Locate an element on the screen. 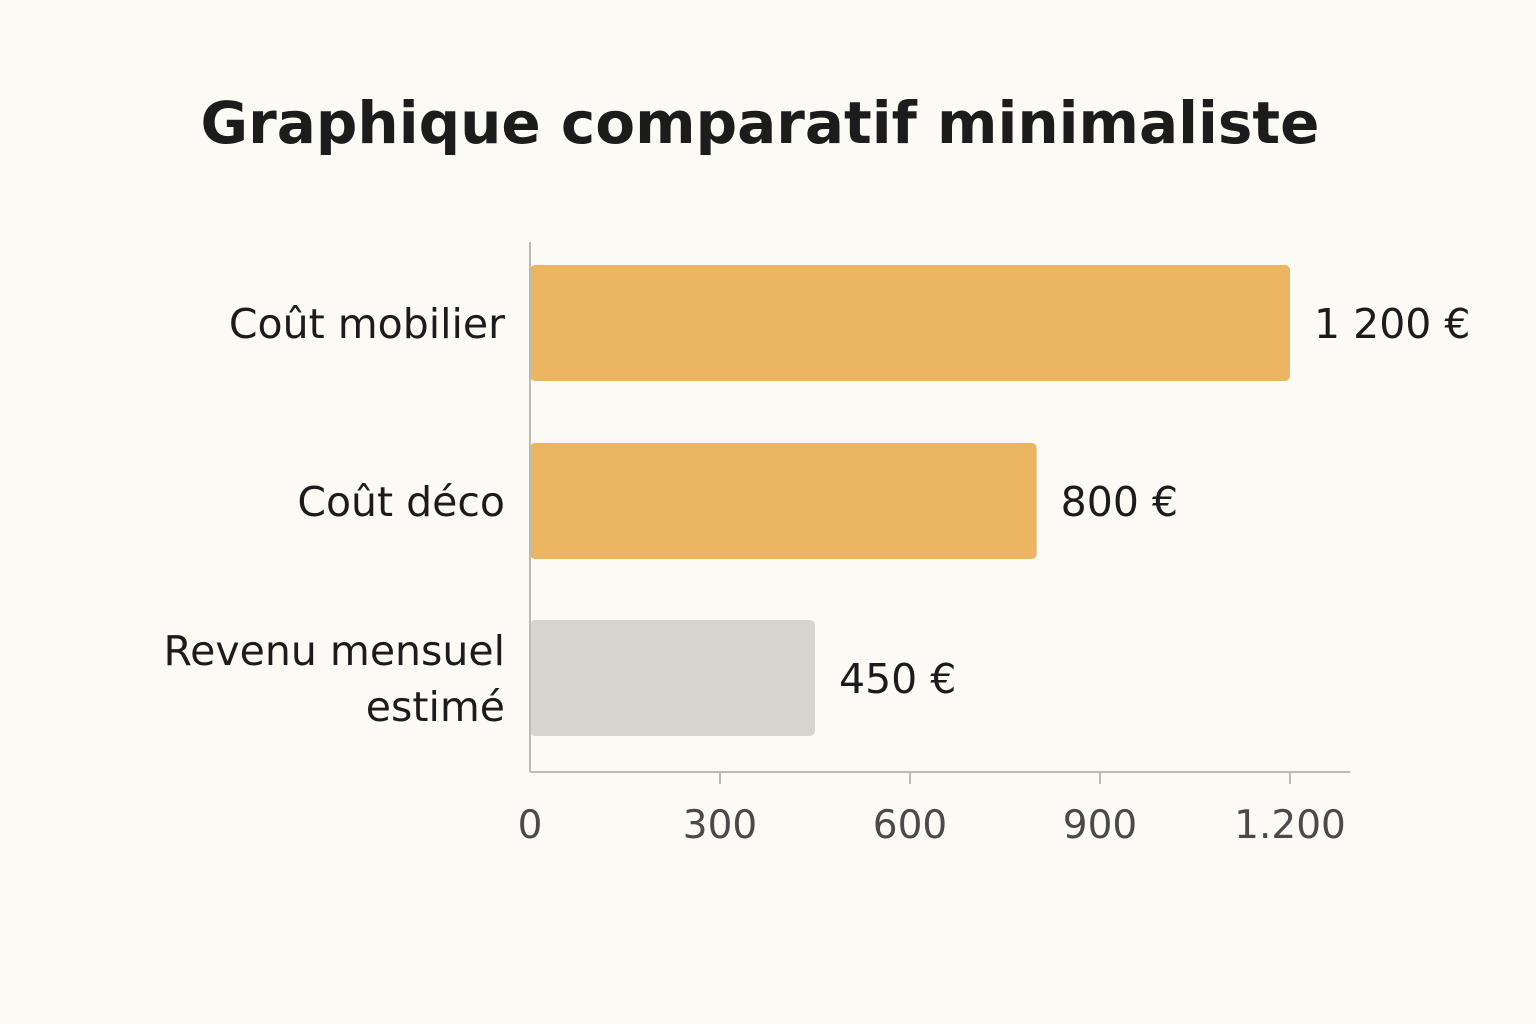  category-label-2: Coût déco is located at coordinates (401, 502).